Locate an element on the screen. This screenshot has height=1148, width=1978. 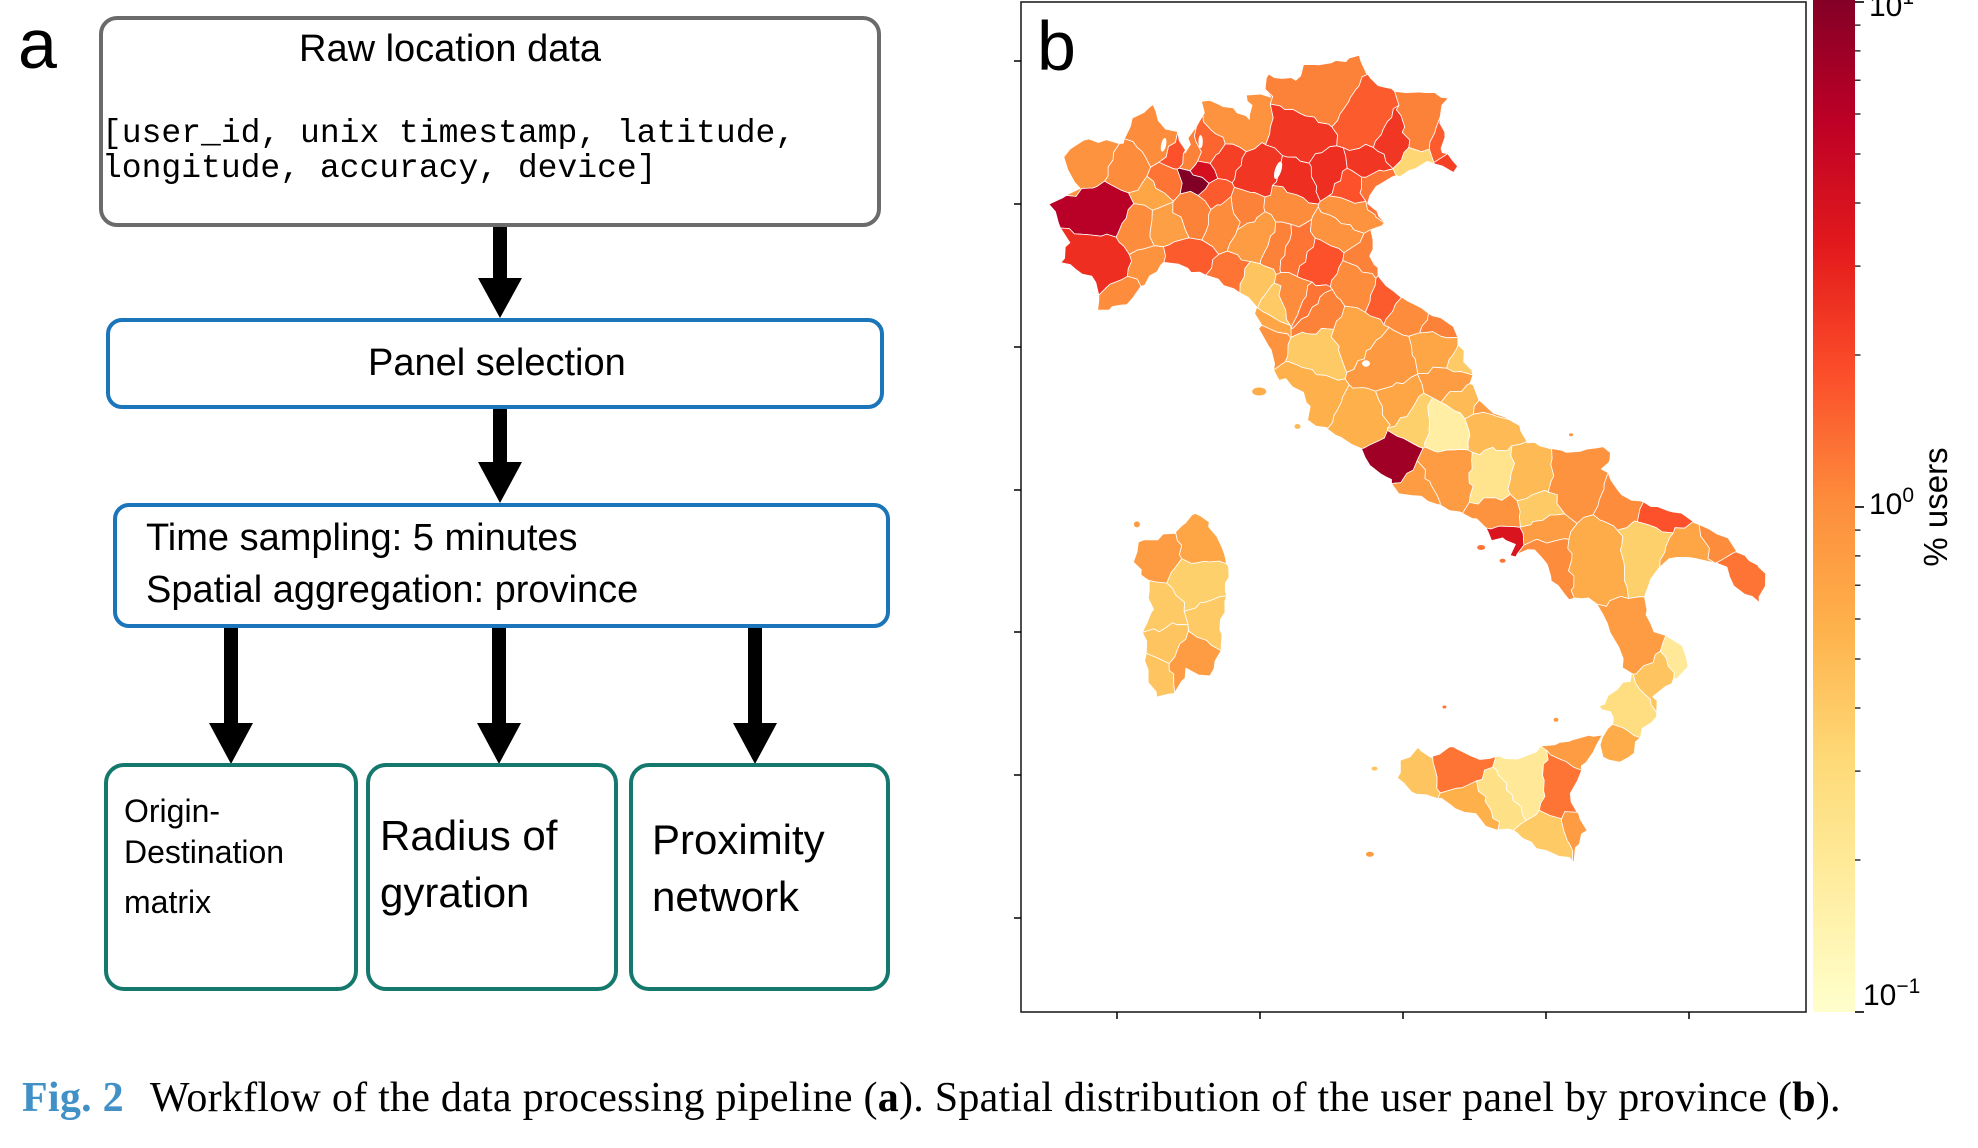
svg-text: 101 is located at coordinates (1891, 11).